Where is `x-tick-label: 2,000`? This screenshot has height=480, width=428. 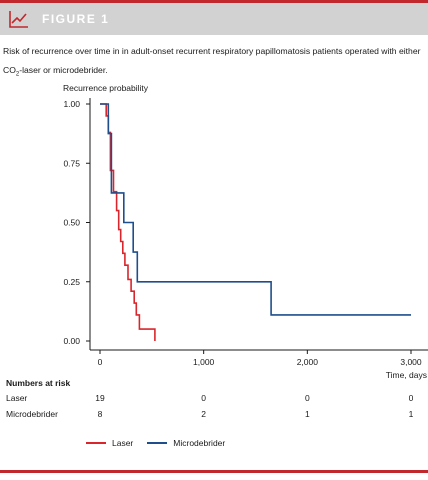 x-tick-label: 2,000 is located at coordinates (308, 362).